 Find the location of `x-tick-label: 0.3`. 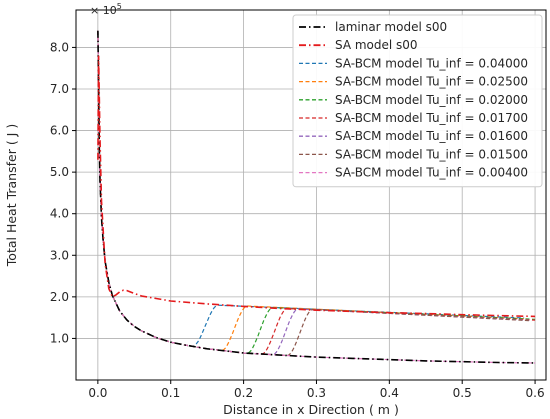

x-tick-label: 0.3 is located at coordinates (316, 393).